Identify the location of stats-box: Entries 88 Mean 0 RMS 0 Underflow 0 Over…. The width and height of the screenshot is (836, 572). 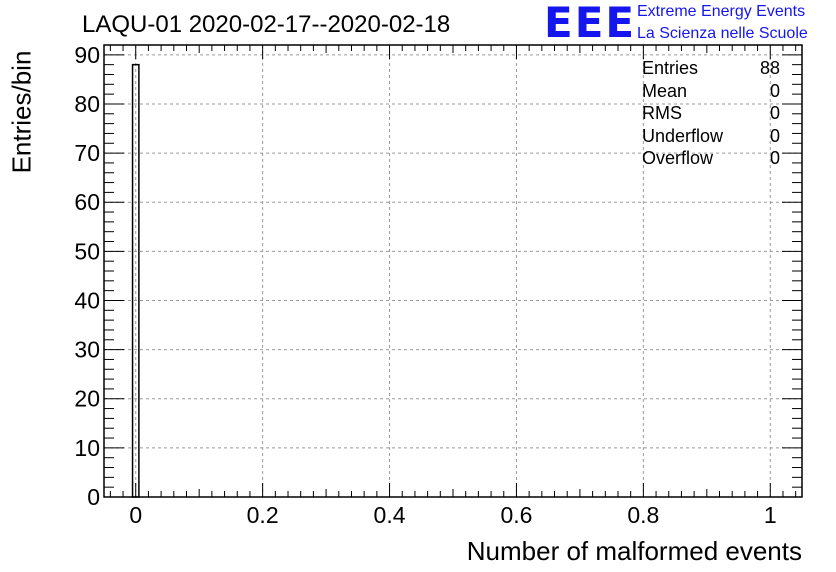
(711, 114).